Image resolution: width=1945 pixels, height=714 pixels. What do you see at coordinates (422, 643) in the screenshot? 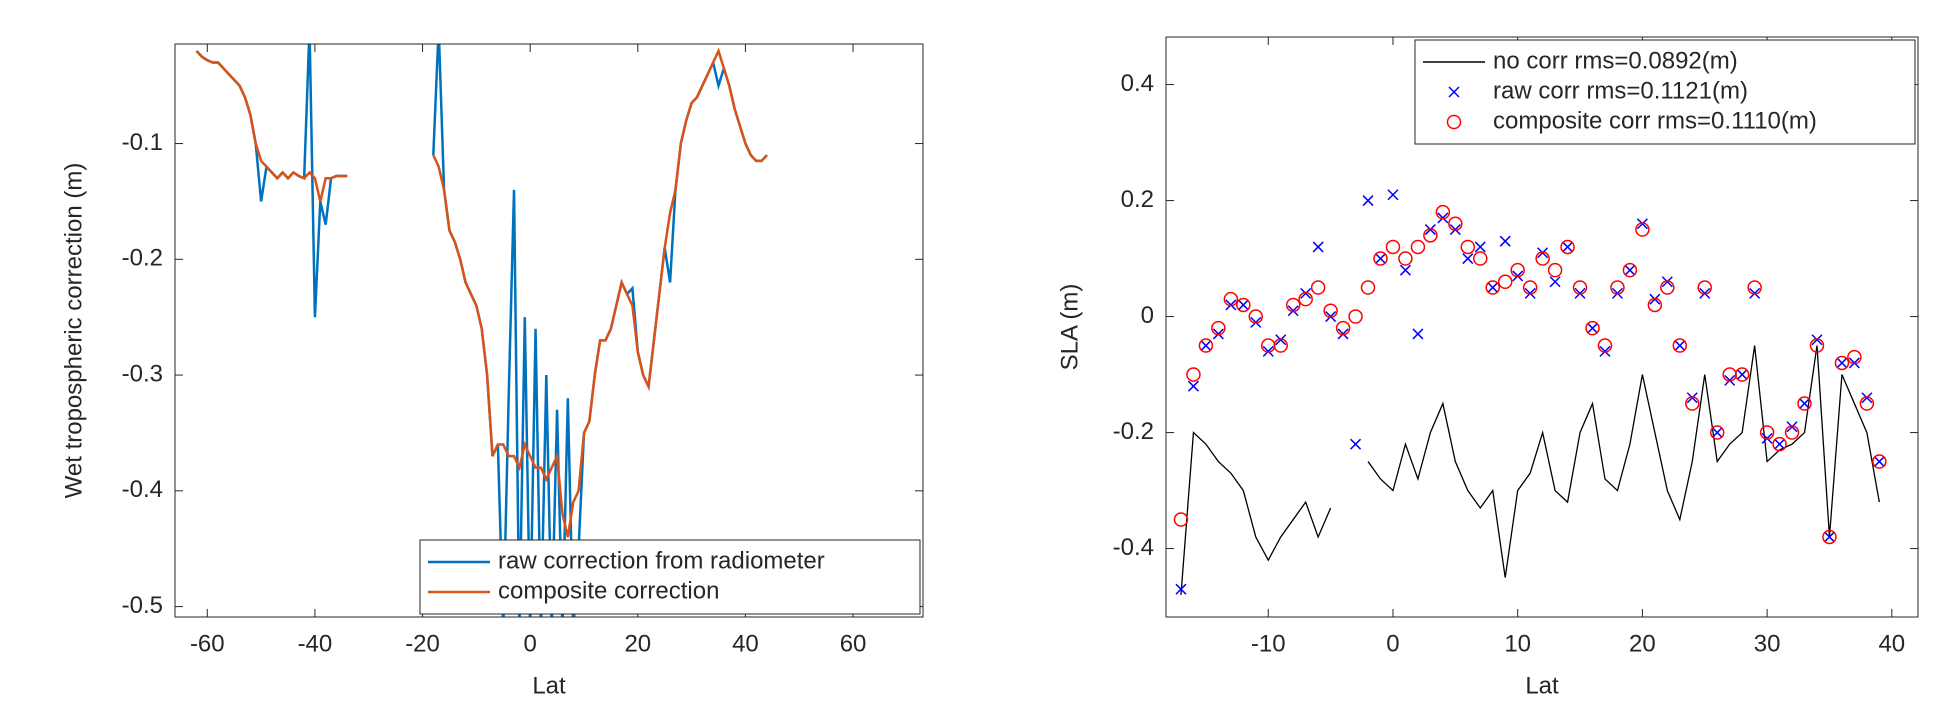
I see `x-tick-label: -20` at bounding box center [422, 643].